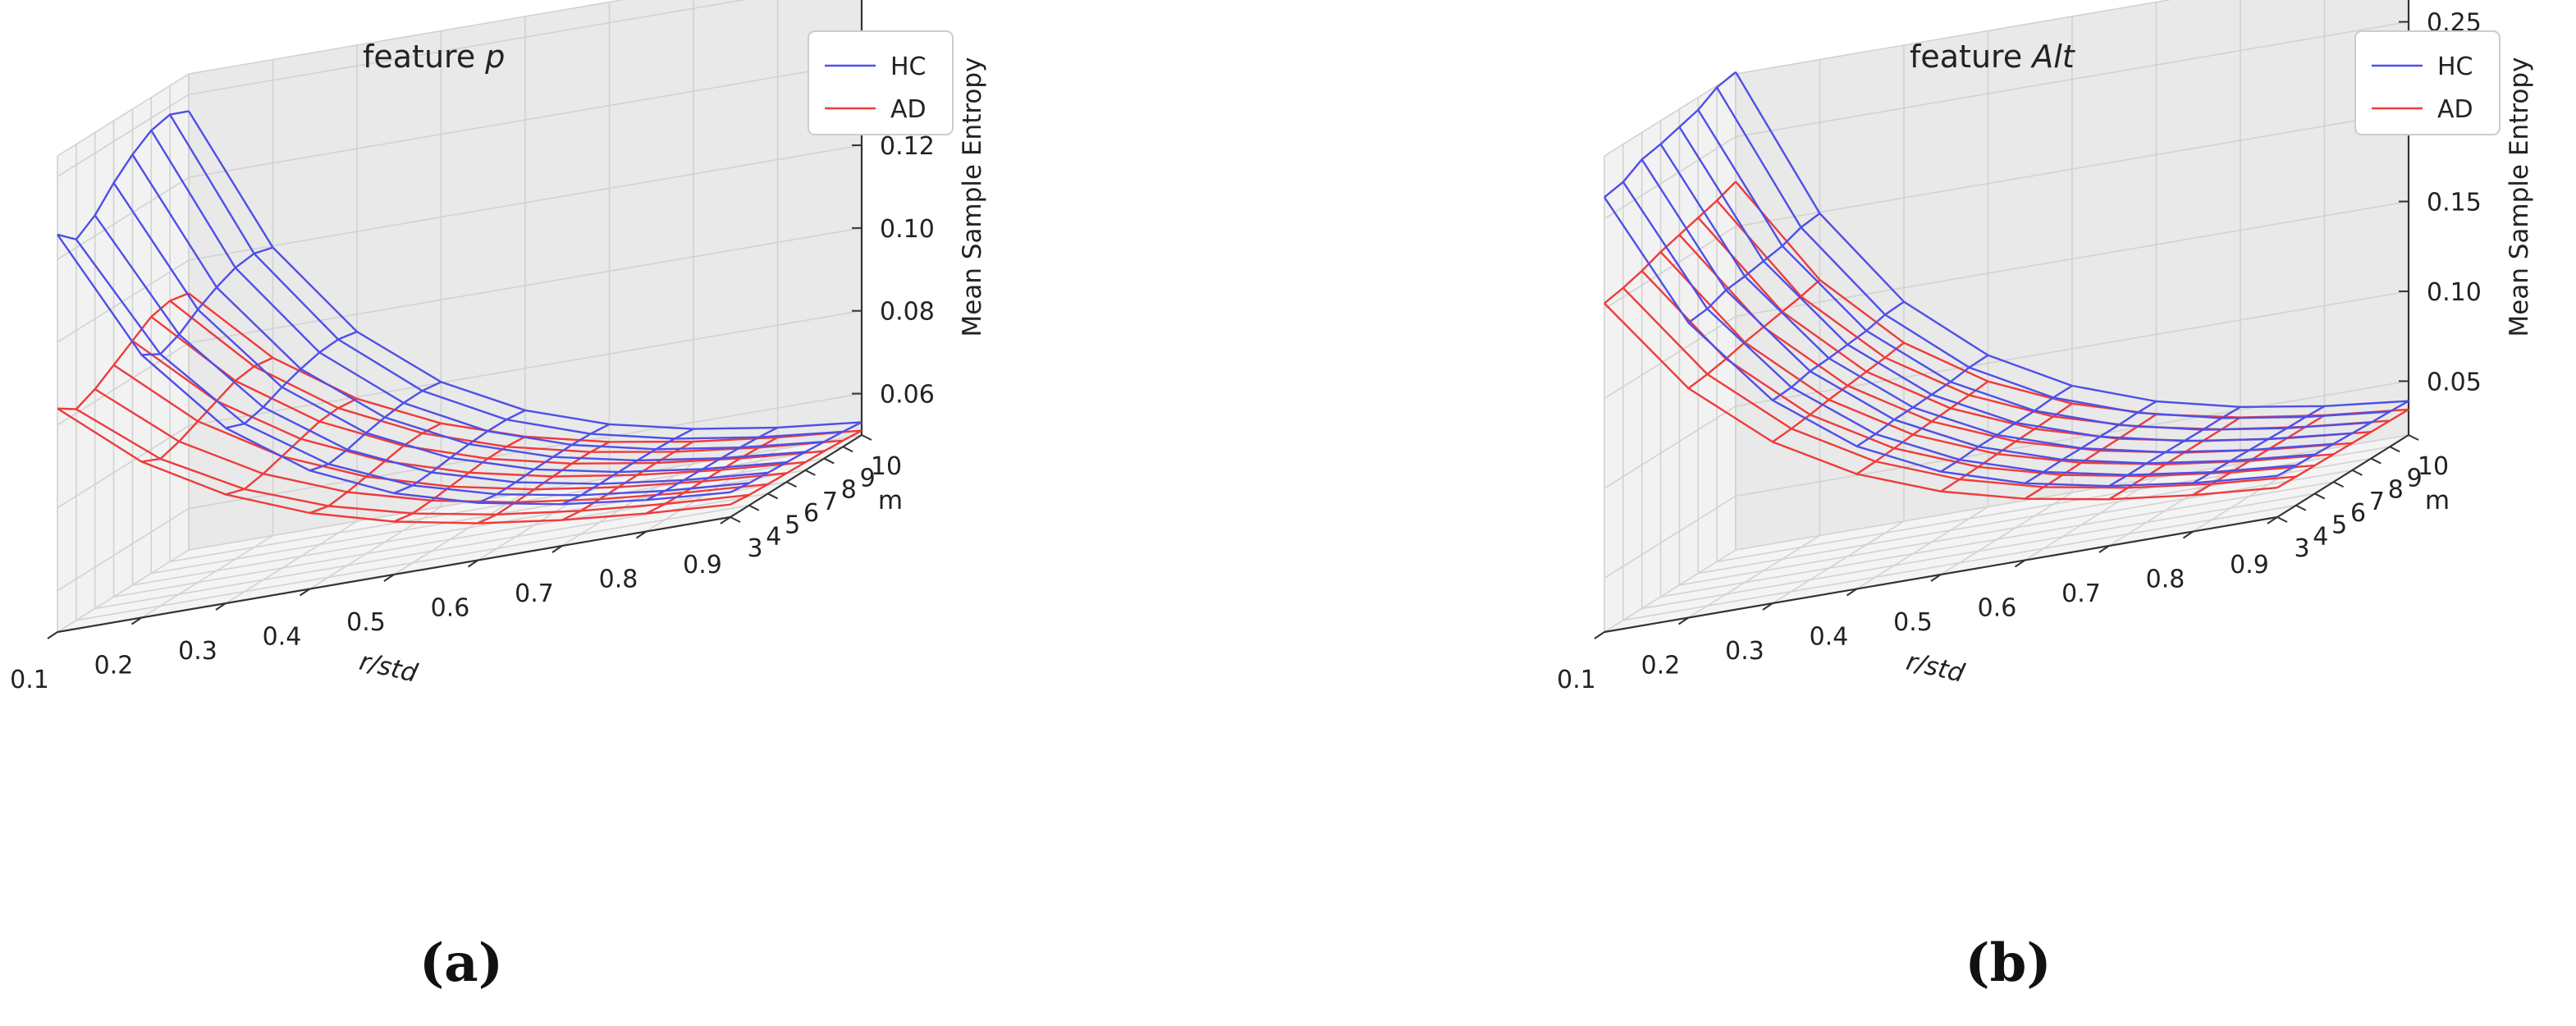 The image size is (2576, 1026). What do you see at coordinates (282, 637) in the screenshot?
I see `x-tick-label: 0.4` at bounding box center [282, 637].